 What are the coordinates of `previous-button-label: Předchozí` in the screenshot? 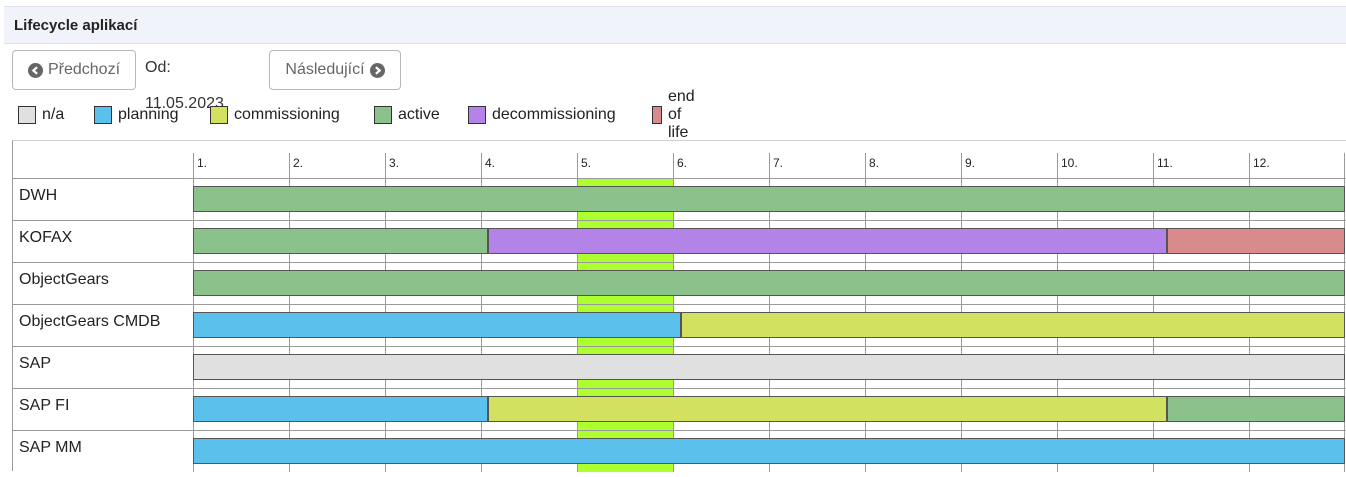 It's located at (84, 69).